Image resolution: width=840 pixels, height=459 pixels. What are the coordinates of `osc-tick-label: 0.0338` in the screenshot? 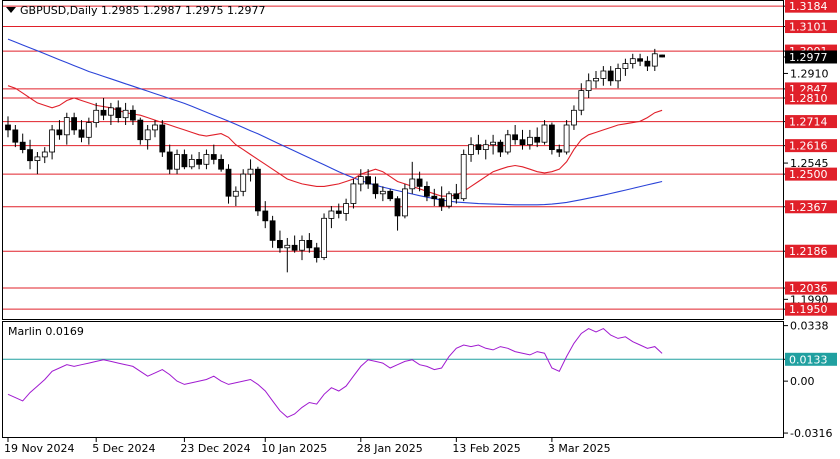 It's located at (809, 326).